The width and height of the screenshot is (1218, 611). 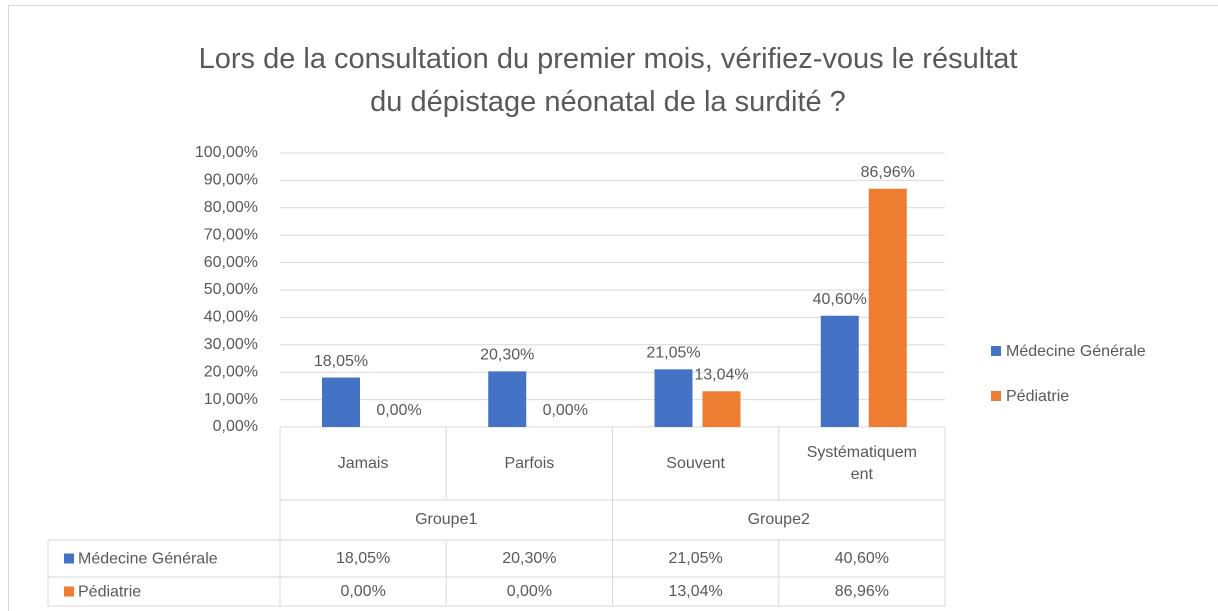 What do you see at coordinates (231, 207) in the screenshot?
I see `y-tick-label: 80,00%` at bounding box center [231, 207].